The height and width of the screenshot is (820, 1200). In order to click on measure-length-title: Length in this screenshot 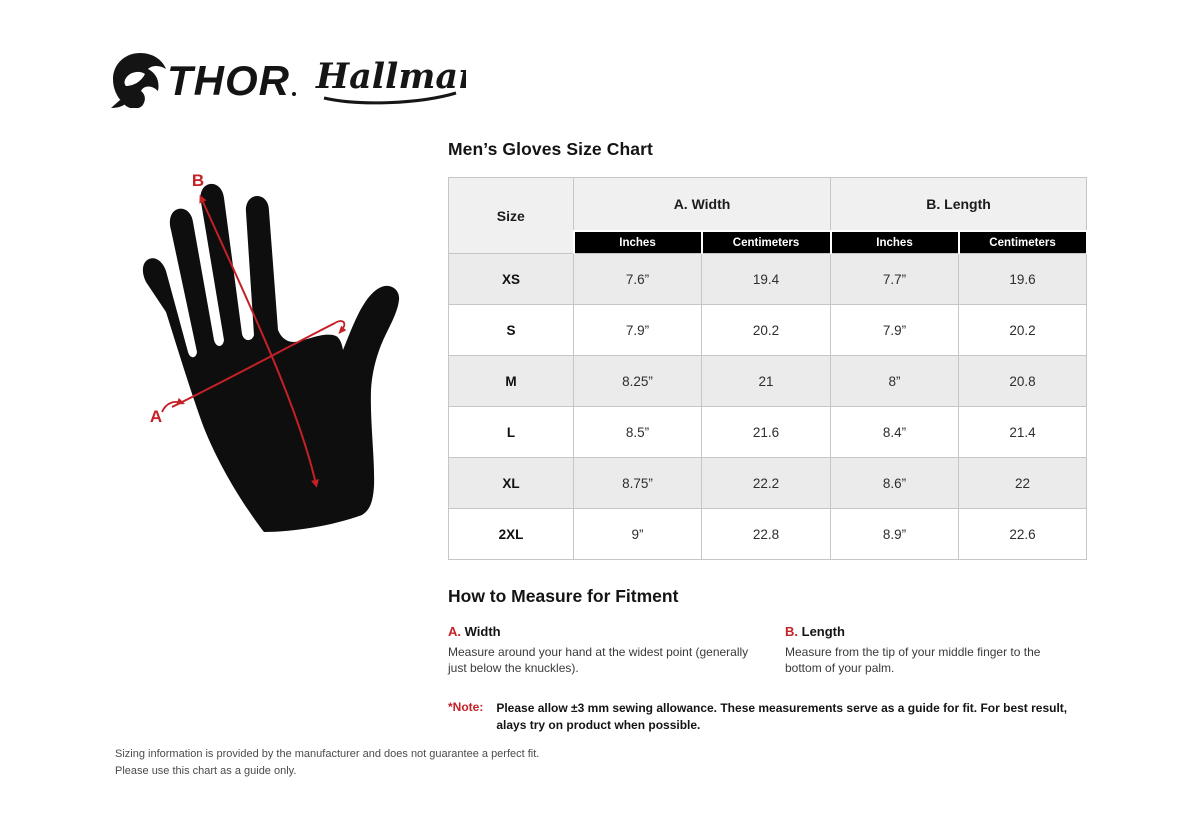, I will do `click(823, 631)`.